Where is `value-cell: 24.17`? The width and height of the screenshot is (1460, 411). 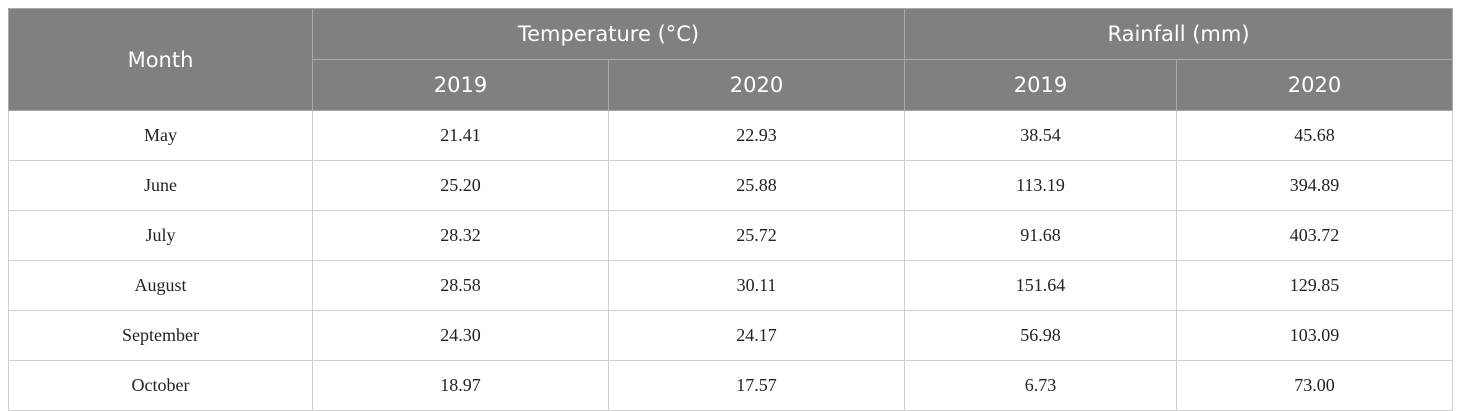 value-cell: 24.17 is located at coordinates (756, 335).